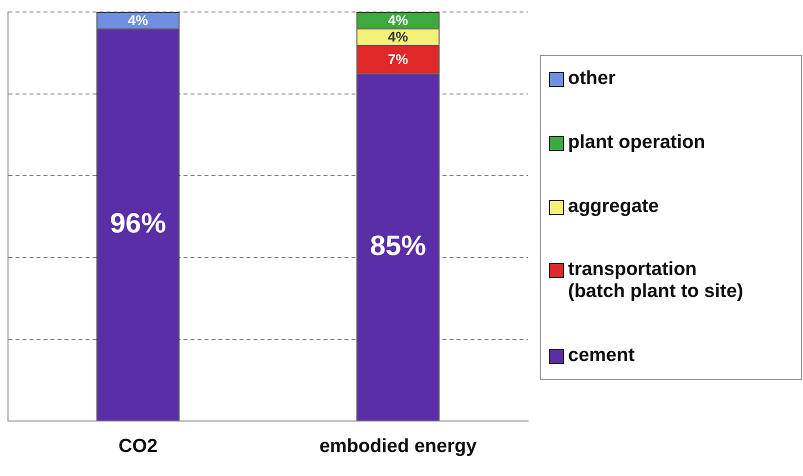 The image size is (803, 476). Describe the element at coordinates (398, 245) in the screenshot. I see `data-label: 85%` at that location.